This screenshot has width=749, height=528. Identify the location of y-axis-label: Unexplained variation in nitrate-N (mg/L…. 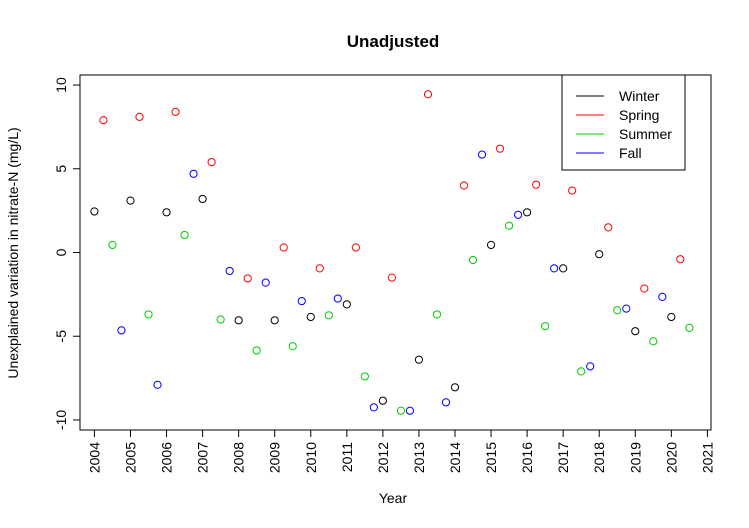
(13, 252).